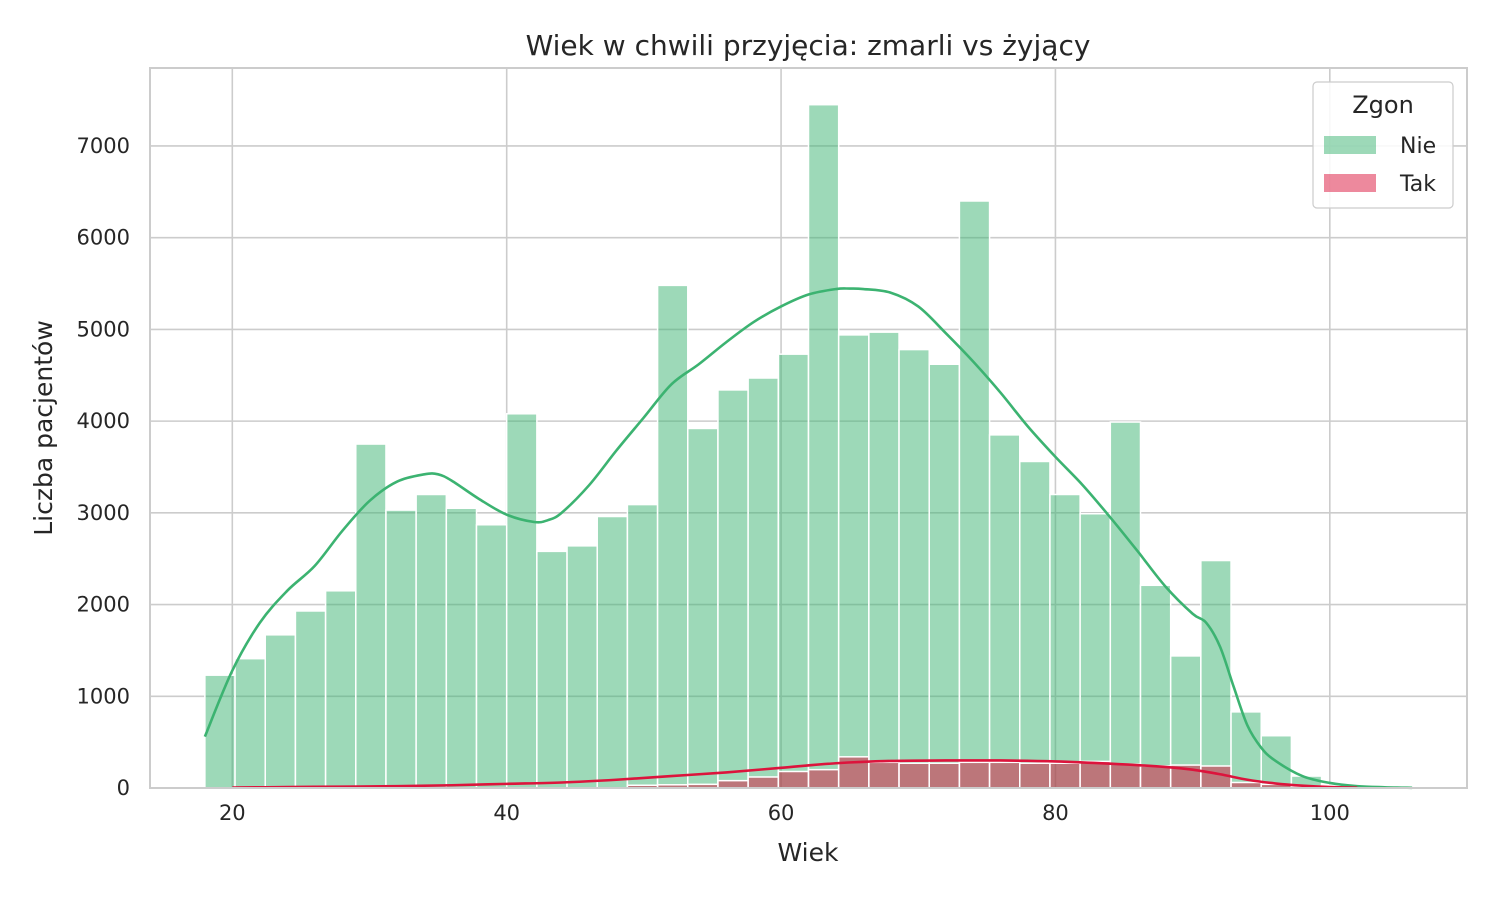 The width and height of the screenshot is (1500, 900). What do you see at coordinates (1350, 145) in the screenshot?
I see `legend-swatch-nie` at bounding box center [1350, 145].